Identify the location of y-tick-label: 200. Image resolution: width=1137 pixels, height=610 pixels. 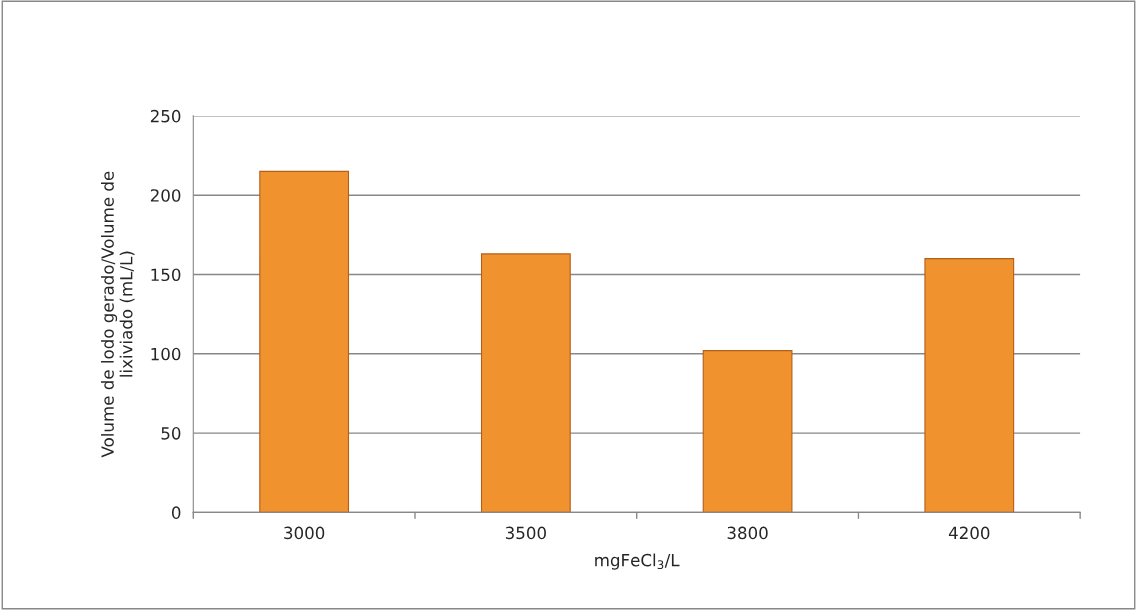
(165, 195).